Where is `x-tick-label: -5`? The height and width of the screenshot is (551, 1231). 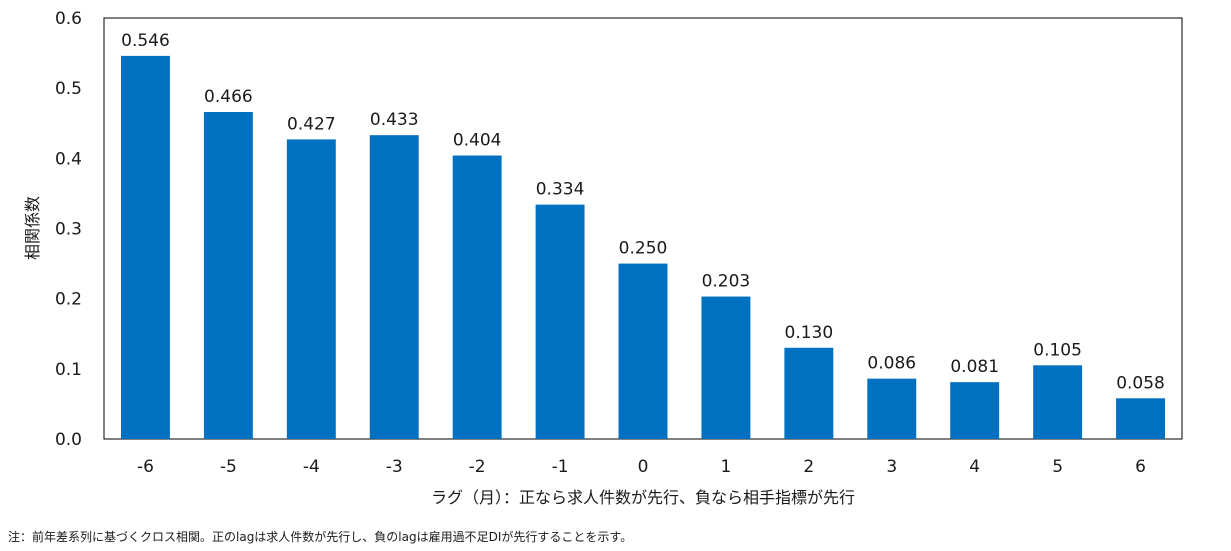 x-tick-label: -5 is located at coordinates (228, 467).